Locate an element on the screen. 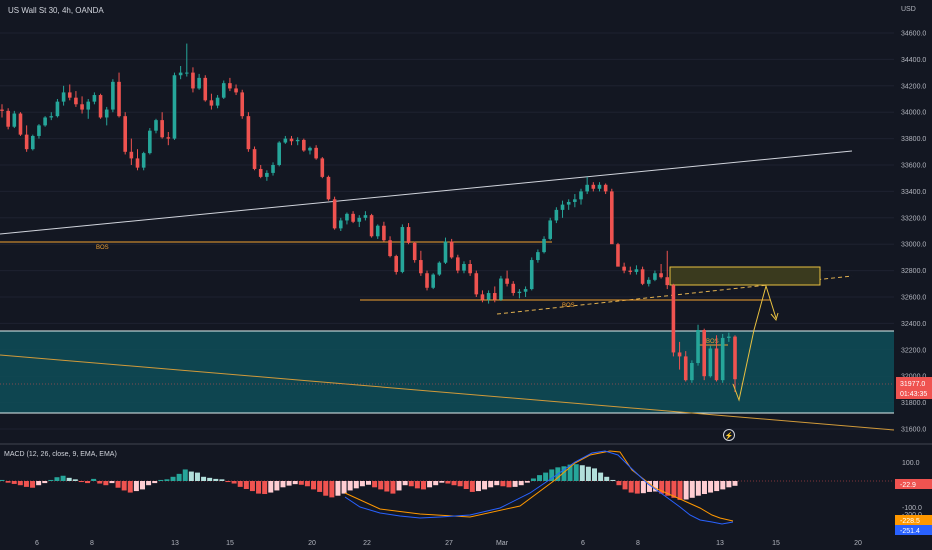 The width and height of the screenshot is (932, 550). macd-line is located at coordinates (539, 487).